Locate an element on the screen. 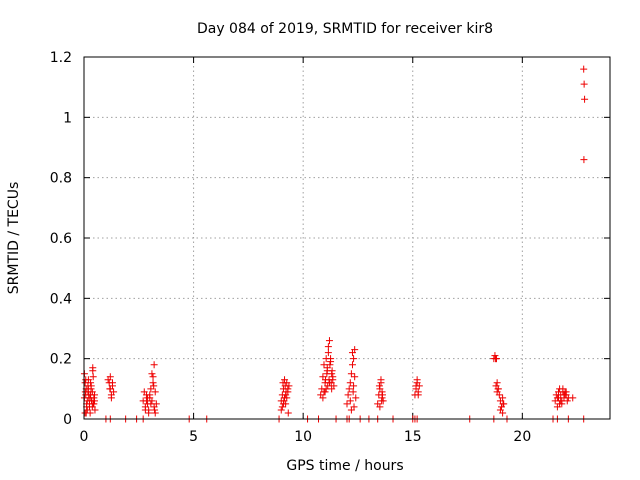 This screenshot has height=480, width=640. y-tick-label: 0 is located at coordinates (67, 420).